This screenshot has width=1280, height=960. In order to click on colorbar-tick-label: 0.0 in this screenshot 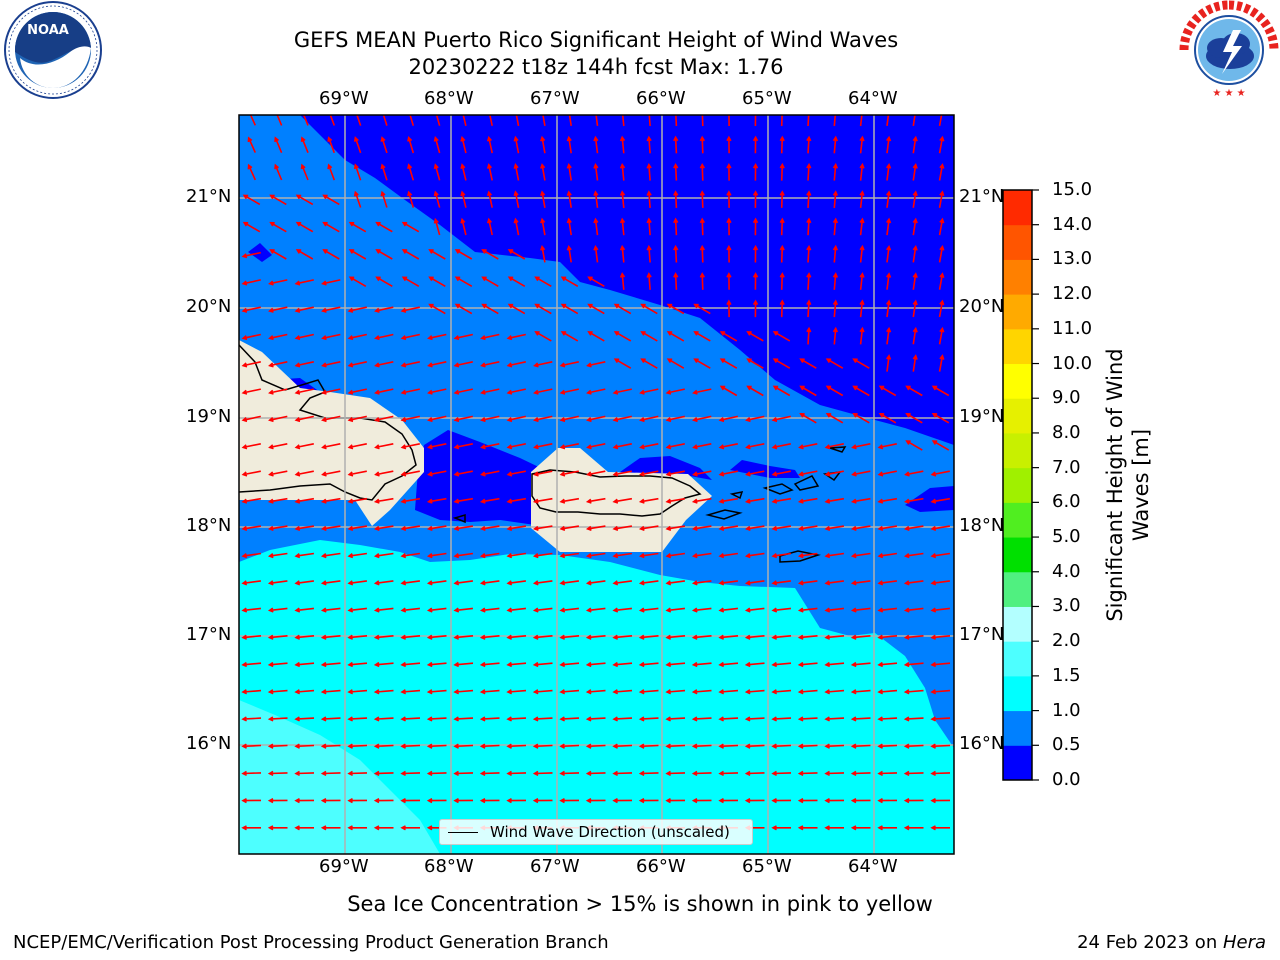, I will do `click(1066, 779)`.